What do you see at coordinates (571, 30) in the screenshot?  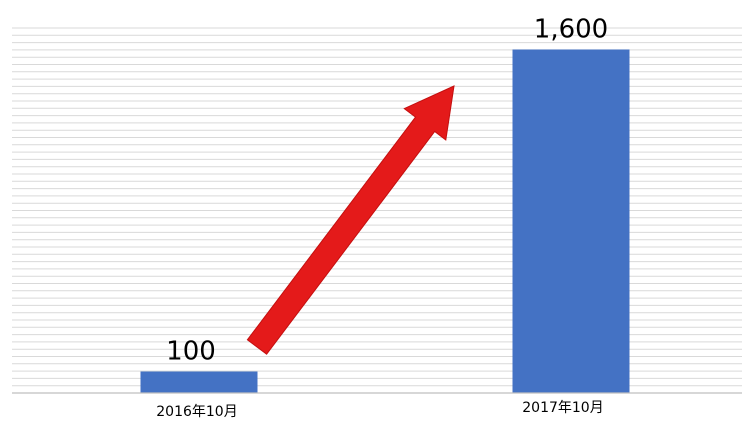 I see `data-label-2: 1,600` at bounding box center [571, 30].